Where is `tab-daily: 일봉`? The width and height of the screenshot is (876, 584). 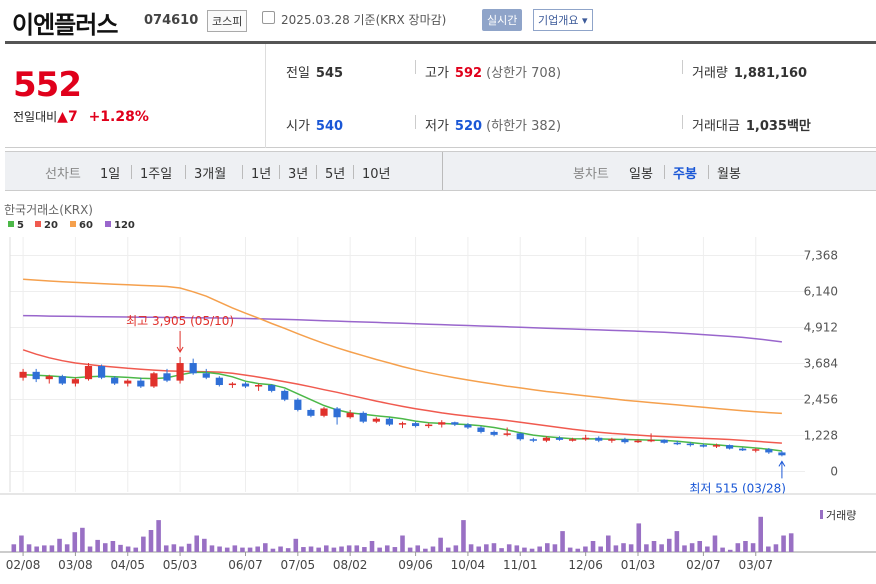 tab-daily: 일봉 is located at coordinates (641, 174).